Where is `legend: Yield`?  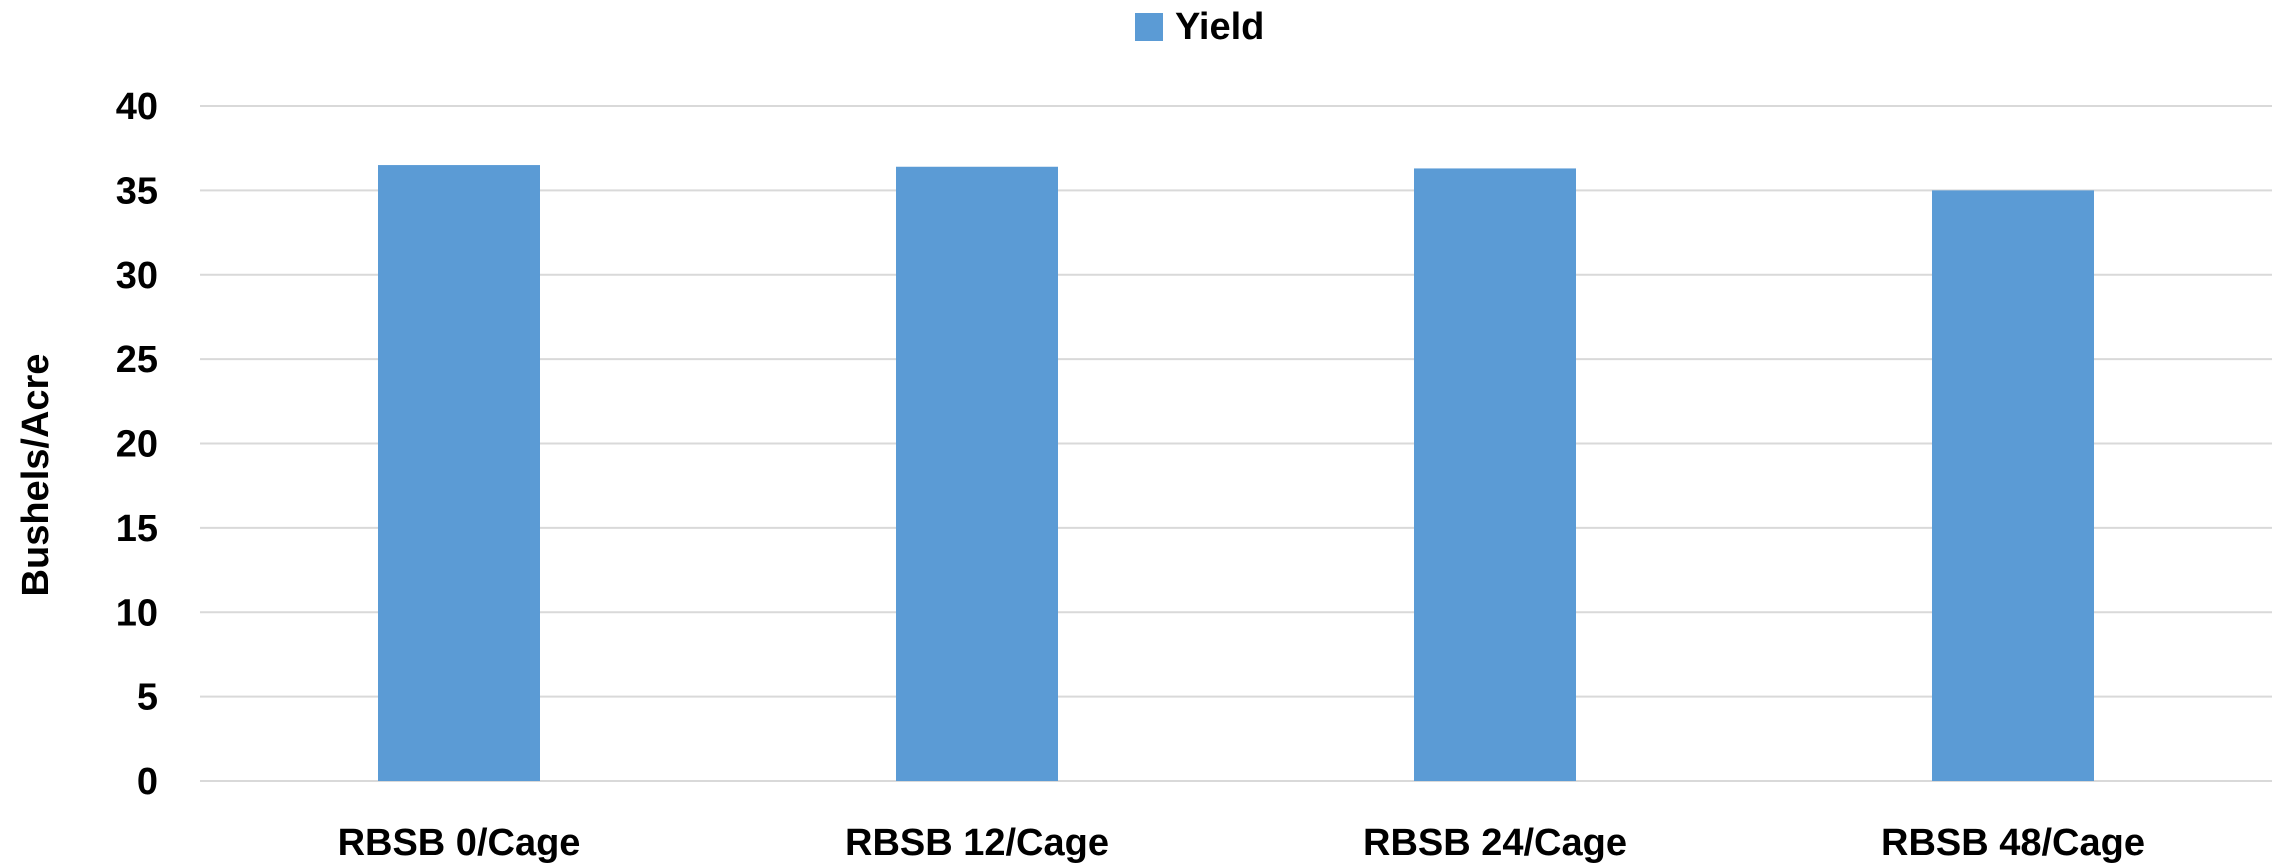 legend: Yield is located at coordinates (1199, 27).